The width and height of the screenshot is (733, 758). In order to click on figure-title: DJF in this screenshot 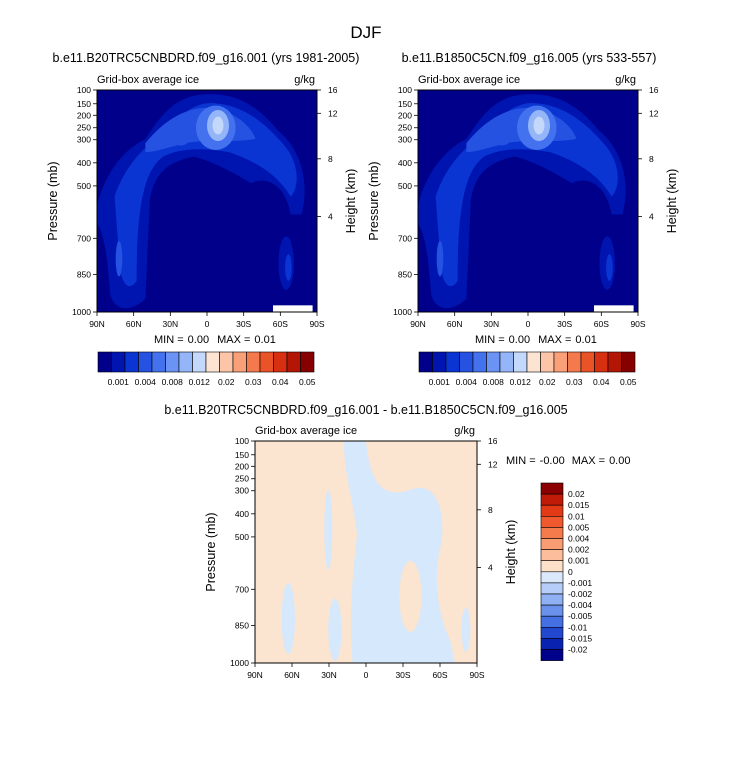, I will do `click(365, 32)`.